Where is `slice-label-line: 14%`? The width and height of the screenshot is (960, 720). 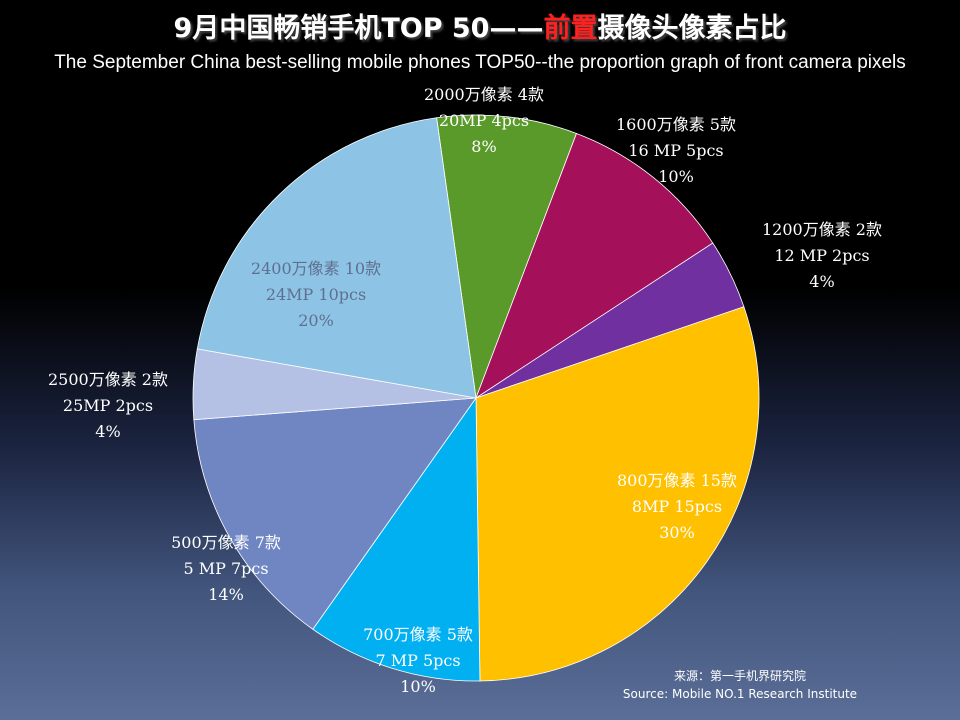 slice-label-line: 14% is located at coordinates (226, 594).